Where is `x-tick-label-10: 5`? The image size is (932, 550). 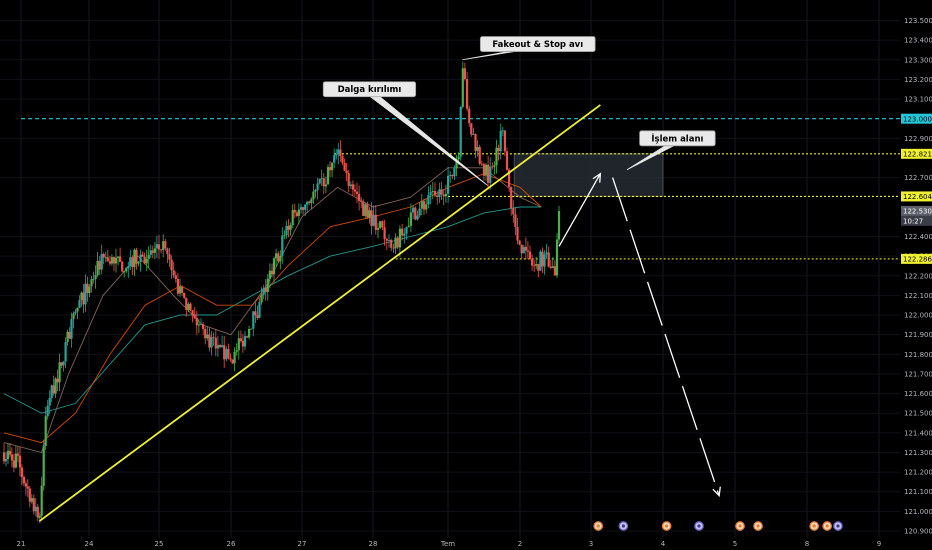
x-tick-label-10: 5 is located at coordinates (735, 544).